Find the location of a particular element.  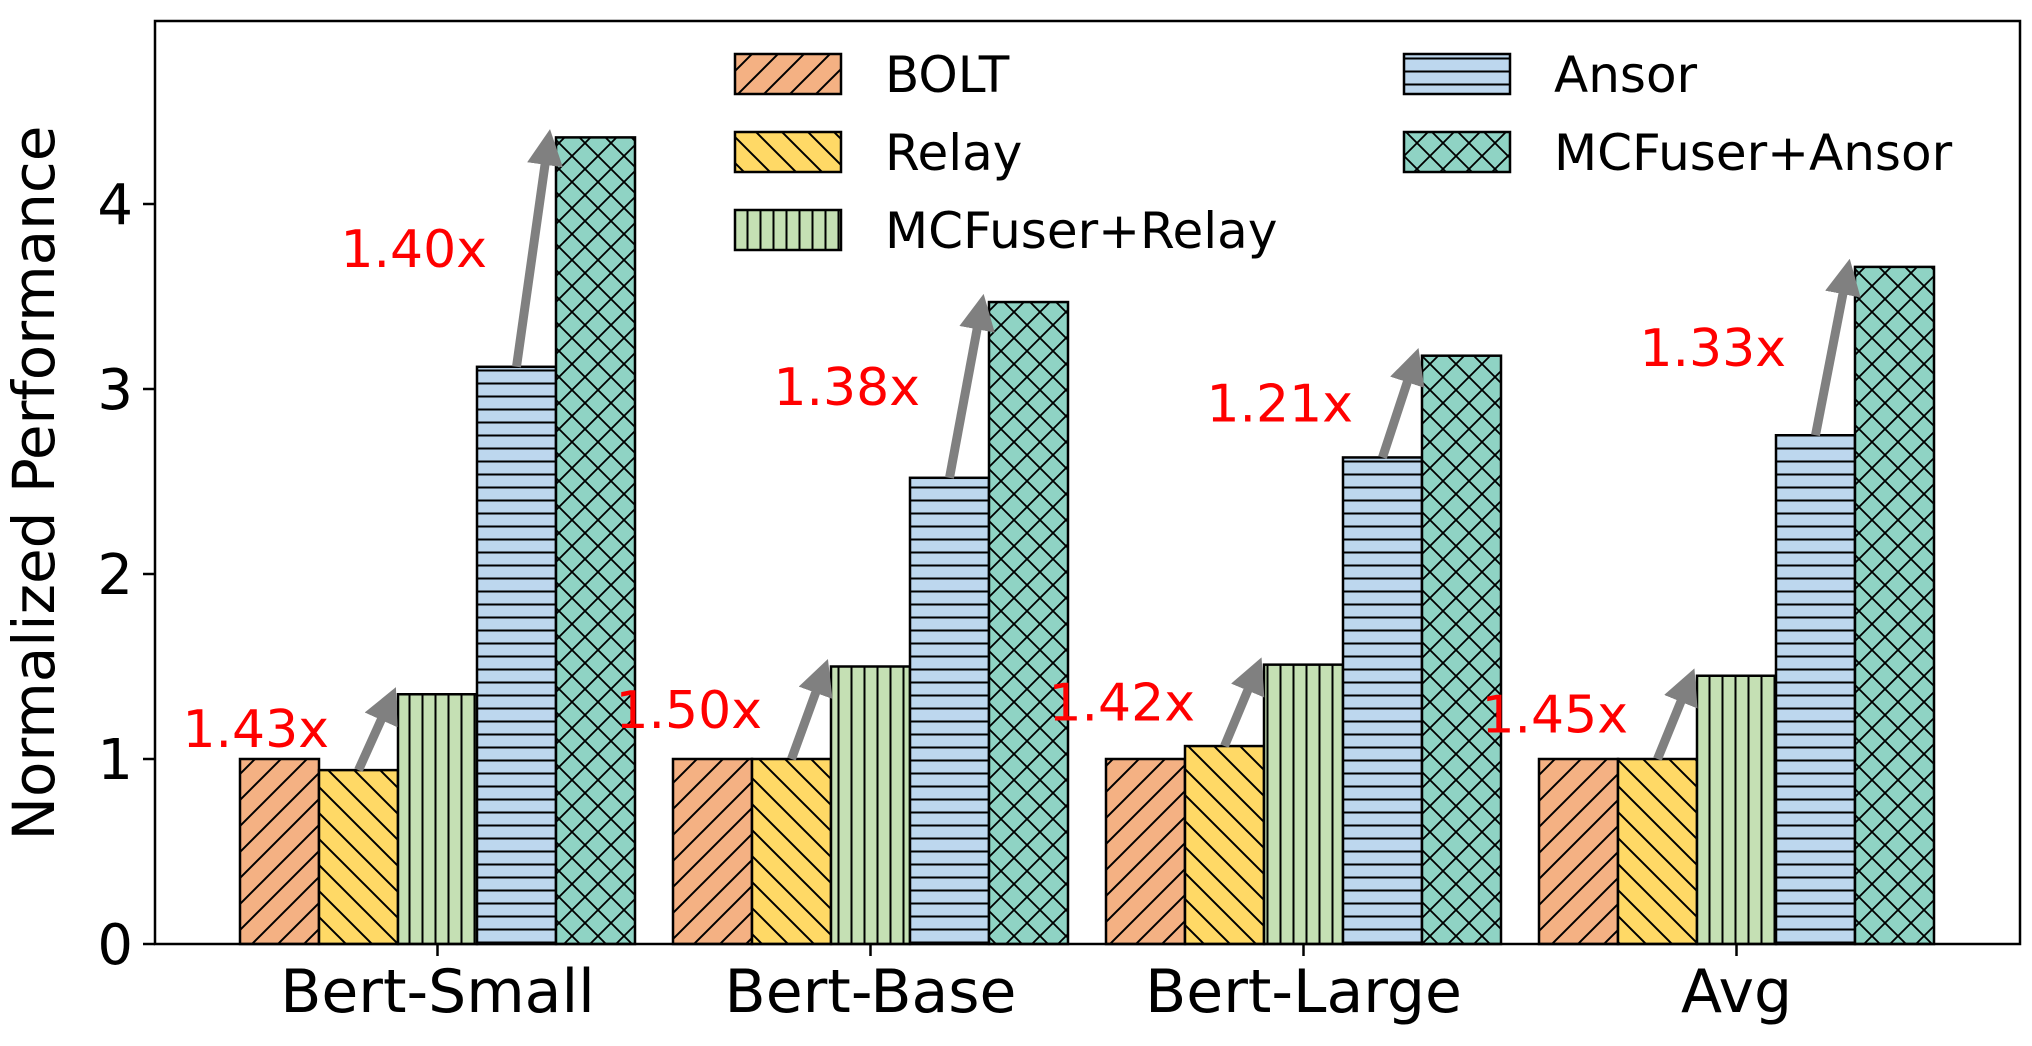

legend-label: MCFuser+Relay is located at coordinates (1081, 231).